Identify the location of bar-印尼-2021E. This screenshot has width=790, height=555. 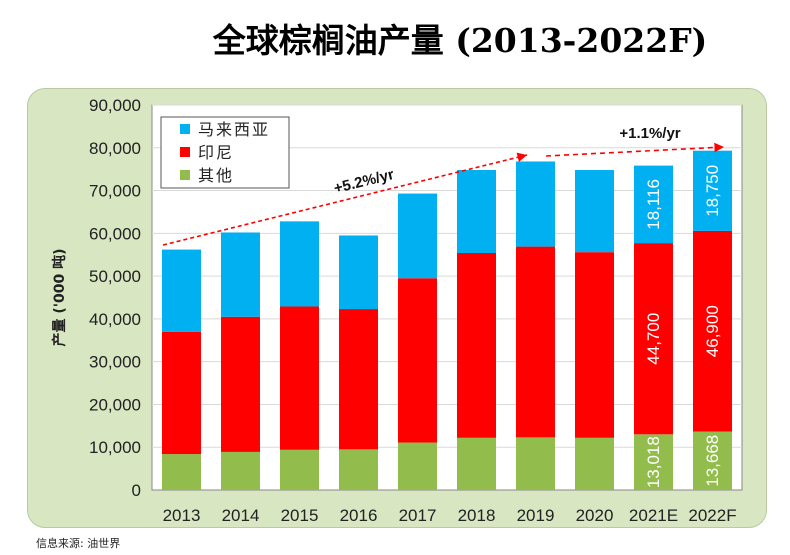
(653, 339).